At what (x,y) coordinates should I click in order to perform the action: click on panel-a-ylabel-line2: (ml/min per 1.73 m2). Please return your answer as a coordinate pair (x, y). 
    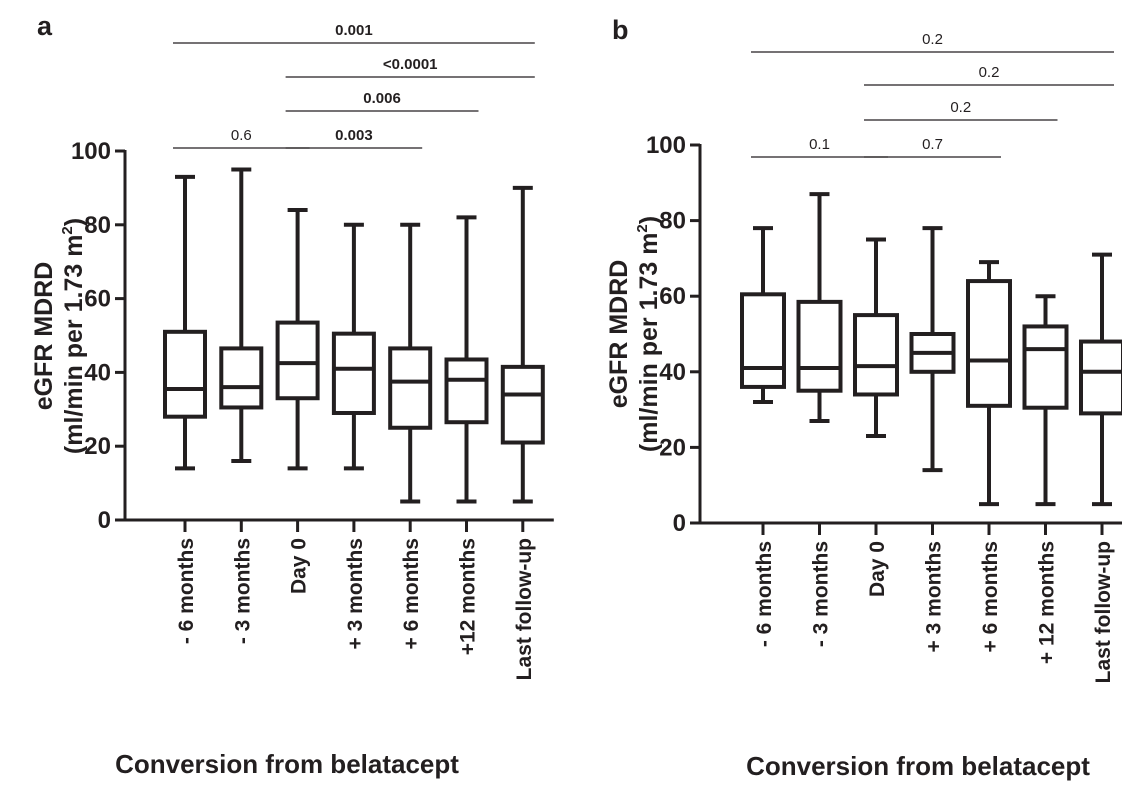
    Looking at the image, I should click on (73, 336).